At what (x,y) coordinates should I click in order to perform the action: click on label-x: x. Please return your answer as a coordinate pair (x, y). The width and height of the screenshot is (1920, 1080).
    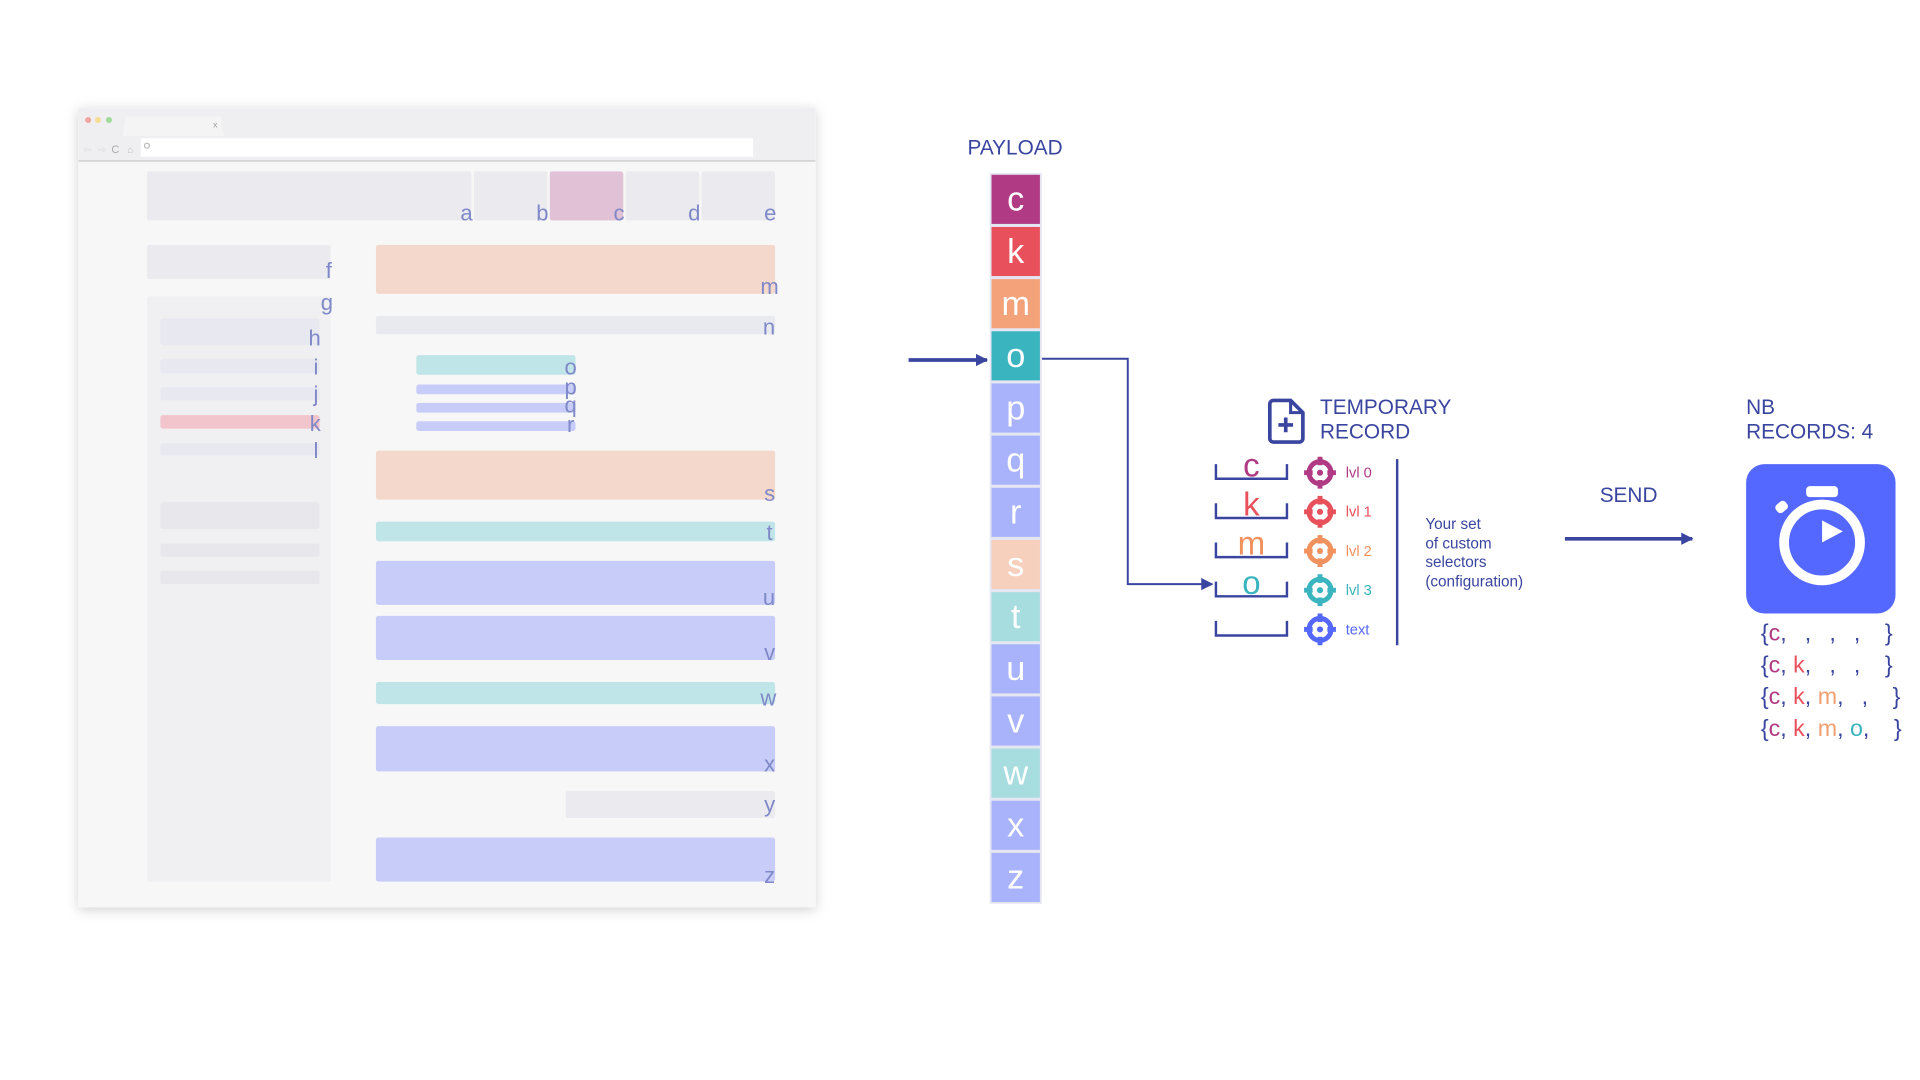
    Looking at the image, I should click on (769, 763).